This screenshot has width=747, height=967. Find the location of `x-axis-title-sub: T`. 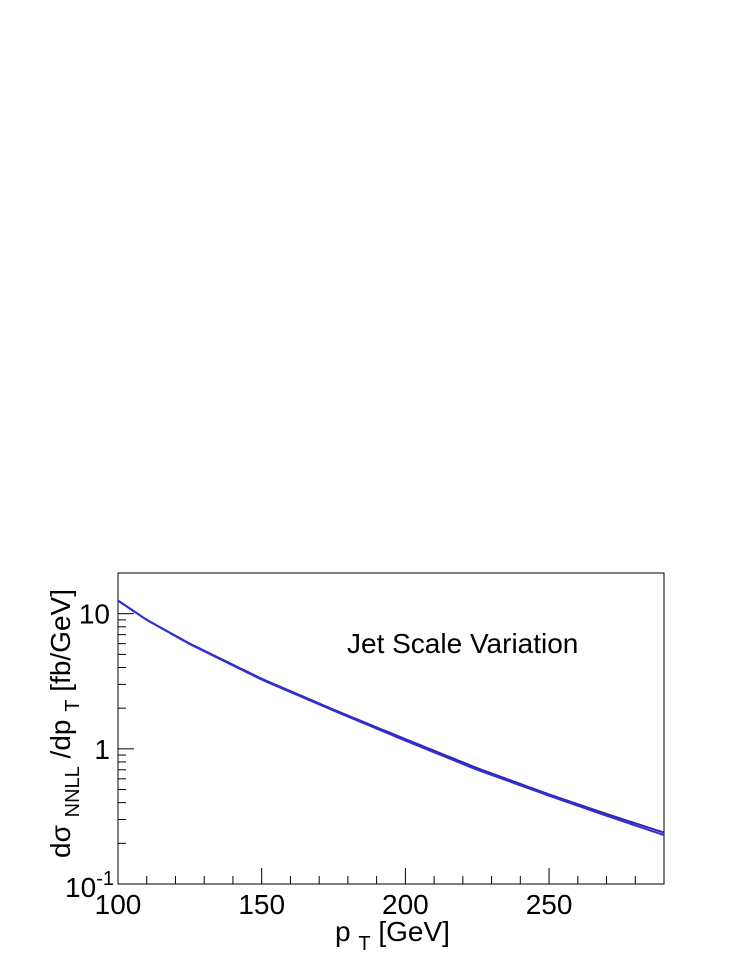

x-axis-title-sub: T is located at coordinates (364, 944).